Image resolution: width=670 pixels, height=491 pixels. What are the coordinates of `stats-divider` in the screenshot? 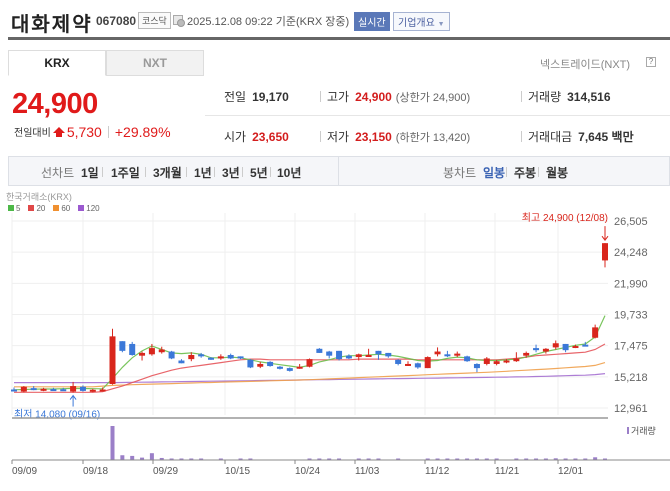 It's located at (437, 115).